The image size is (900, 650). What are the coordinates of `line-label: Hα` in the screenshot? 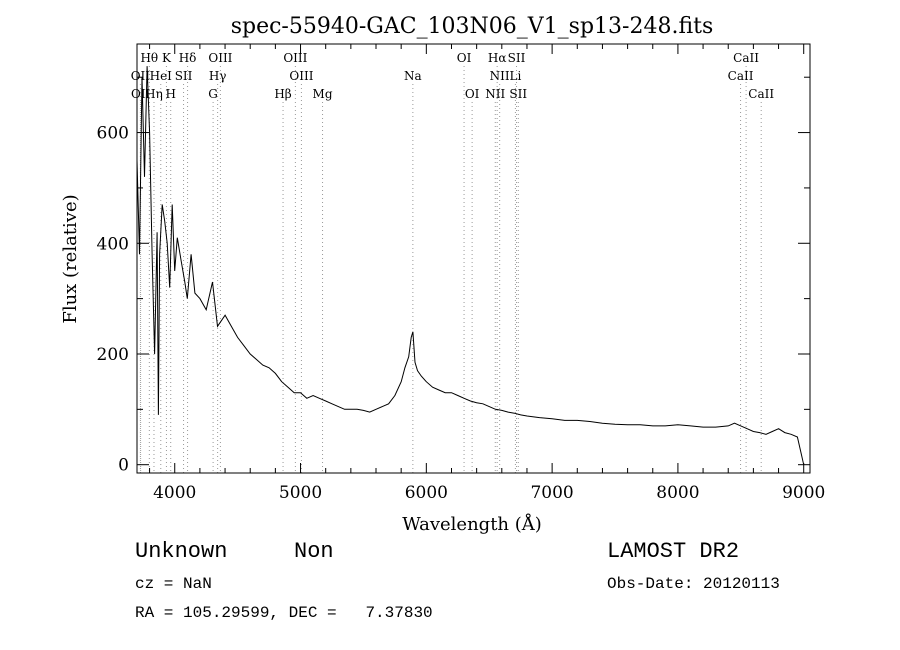 It's located at (497, 58).